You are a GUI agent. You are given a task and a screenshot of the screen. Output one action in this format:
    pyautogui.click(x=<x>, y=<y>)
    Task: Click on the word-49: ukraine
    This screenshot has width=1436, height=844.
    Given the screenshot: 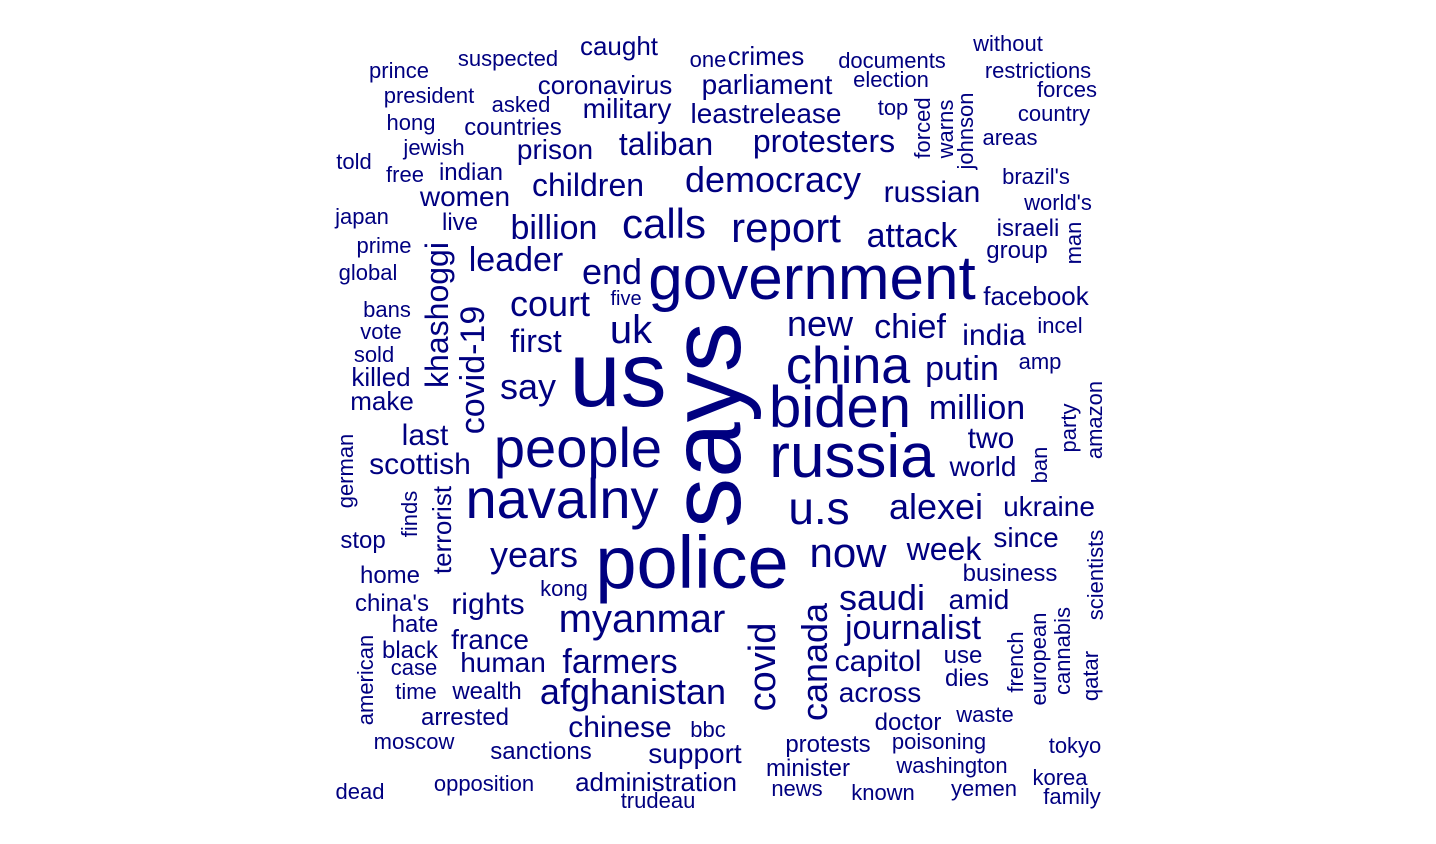 What is the action you would take?
    pyautogui.click(x=1049, y=506)
    